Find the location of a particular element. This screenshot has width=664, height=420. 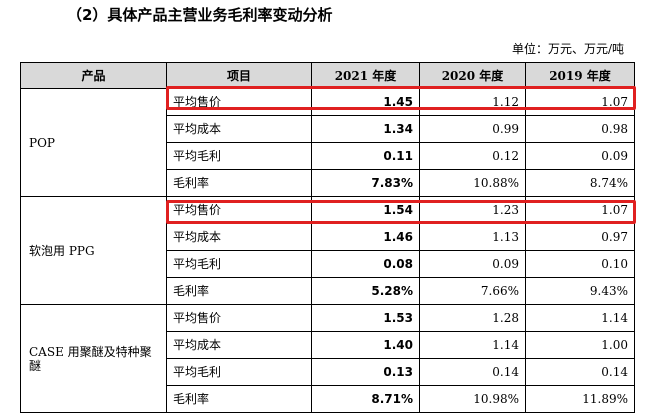

table-row: 平均毛利 0.13 0.14 0.14 is located at coordinates (328, 372).